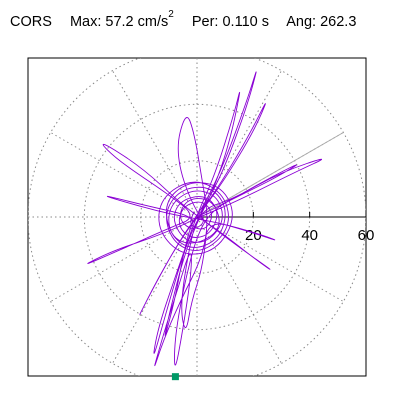 This screenshot has width=400, height=400. Describe the element at coordinates (301, 22) in the screenshot. I see `ang-label: Ang:` at that location.